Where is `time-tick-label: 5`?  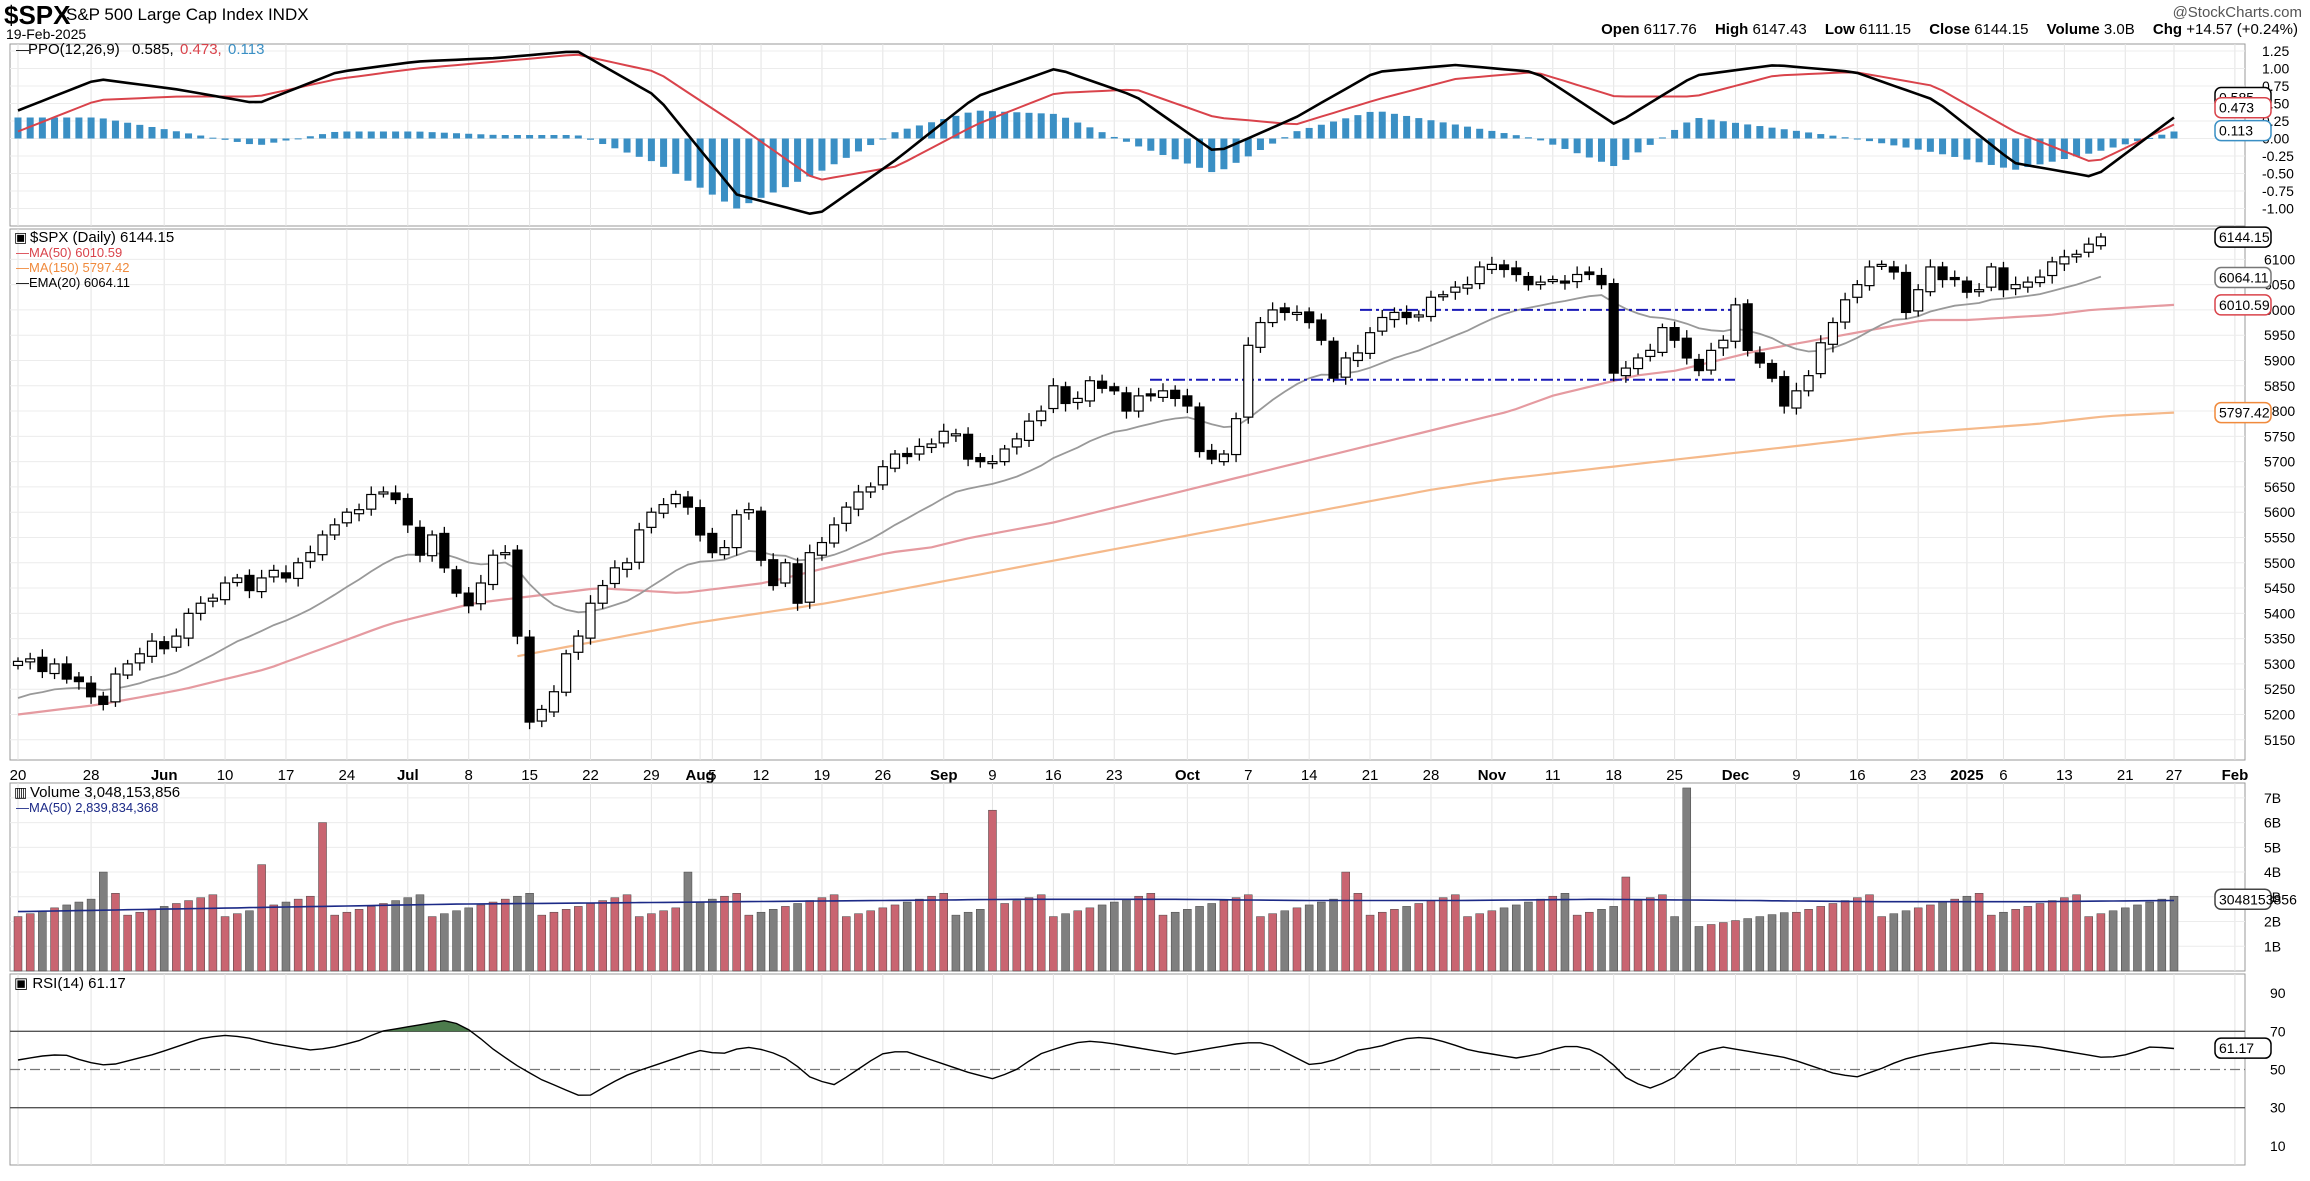 time-tick-label: 5 is located at coordinates (712, 775).